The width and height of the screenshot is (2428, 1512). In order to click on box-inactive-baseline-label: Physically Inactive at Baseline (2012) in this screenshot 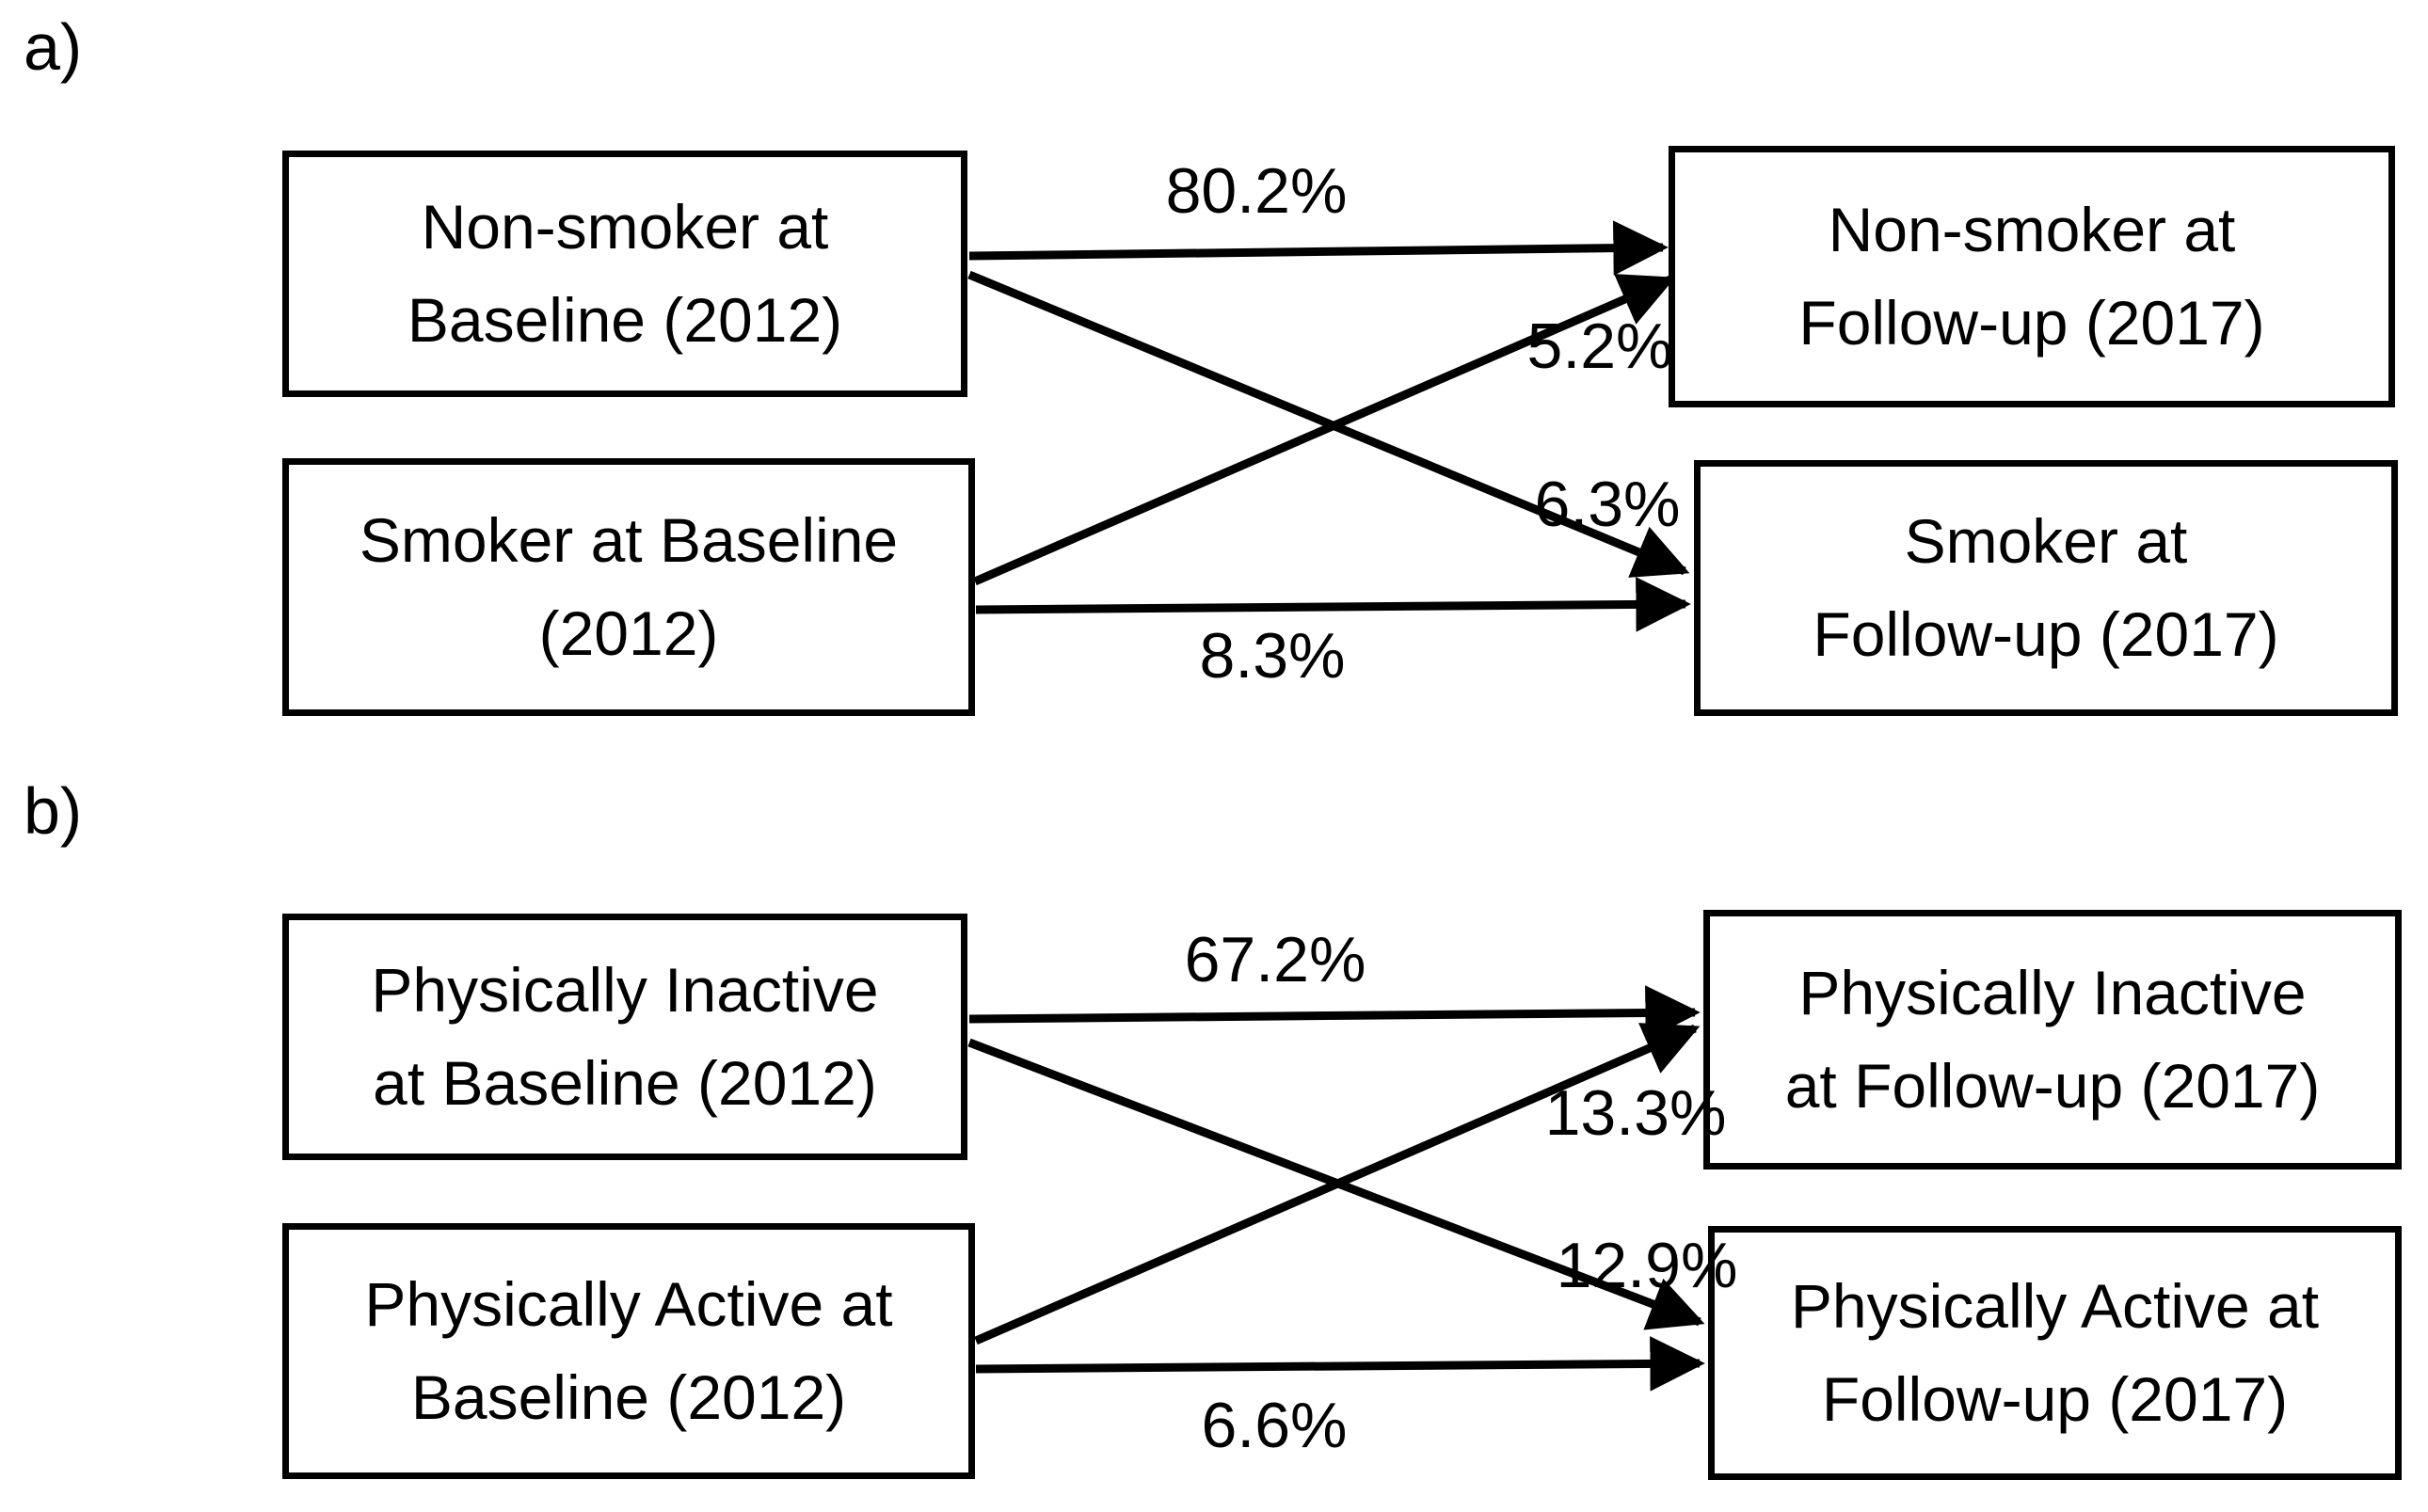, I will do `click(625, 1036)`.